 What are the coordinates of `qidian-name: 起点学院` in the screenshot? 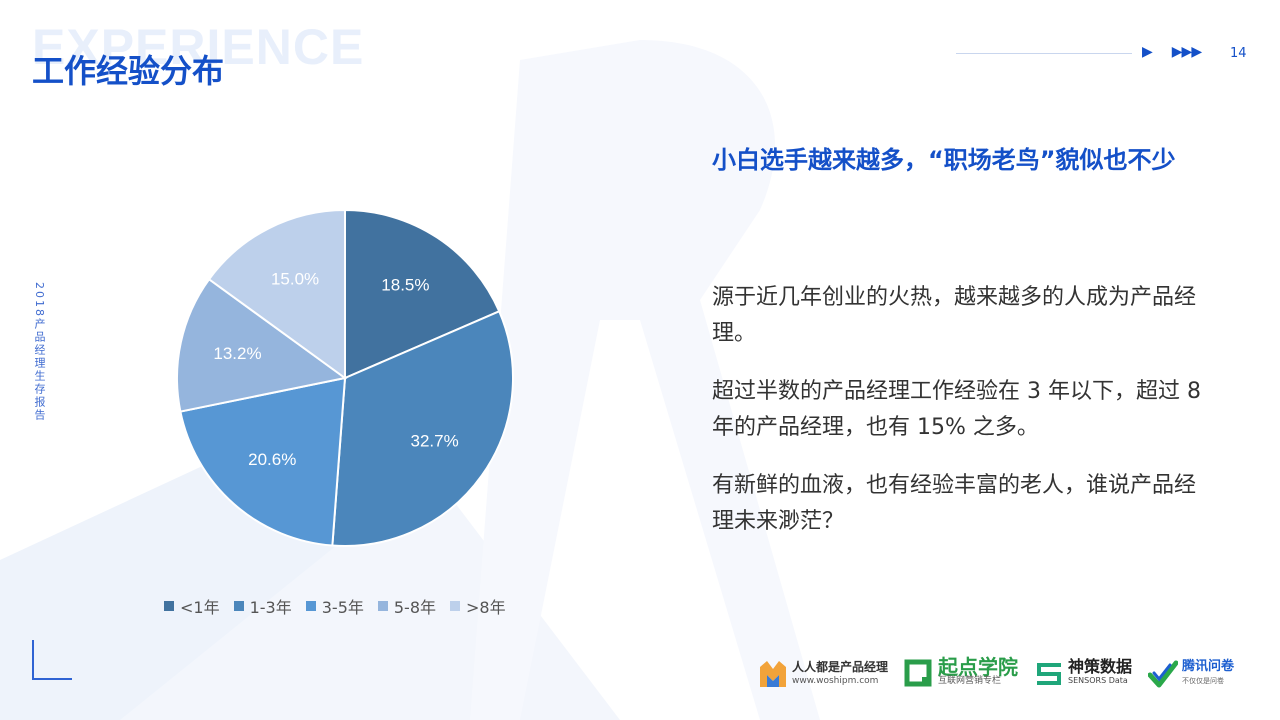 It's located at (978, 667).